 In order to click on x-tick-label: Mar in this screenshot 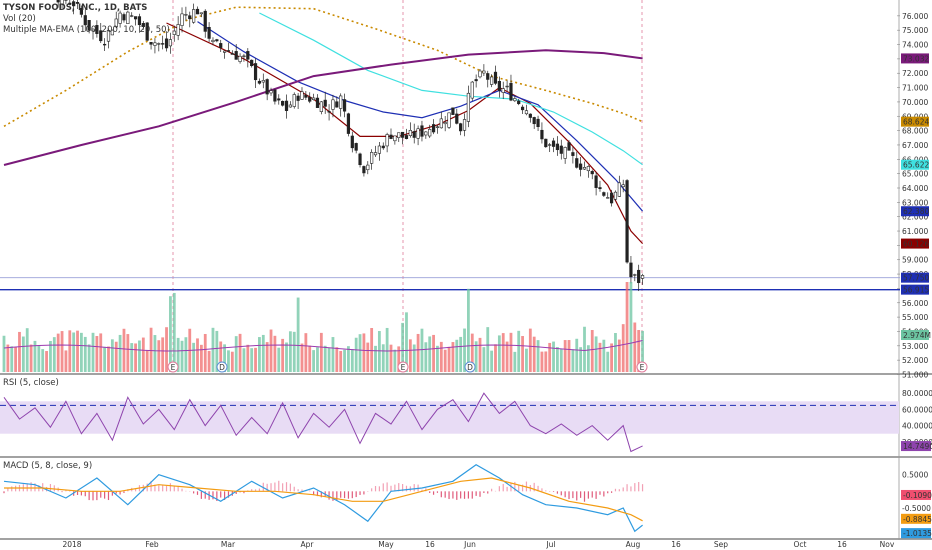, I will do `click(228, 544)`.